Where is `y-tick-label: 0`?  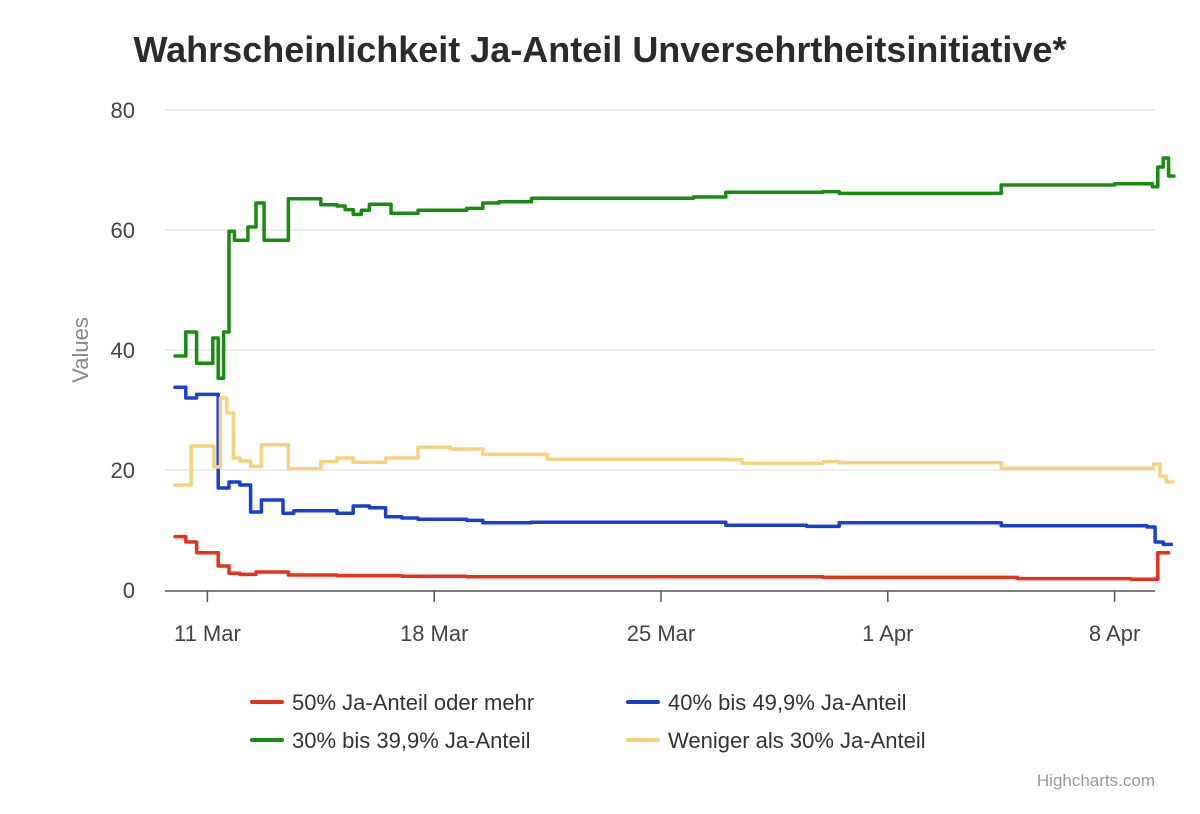 y-tick-label: 0 is located at coordinates (129, 590).